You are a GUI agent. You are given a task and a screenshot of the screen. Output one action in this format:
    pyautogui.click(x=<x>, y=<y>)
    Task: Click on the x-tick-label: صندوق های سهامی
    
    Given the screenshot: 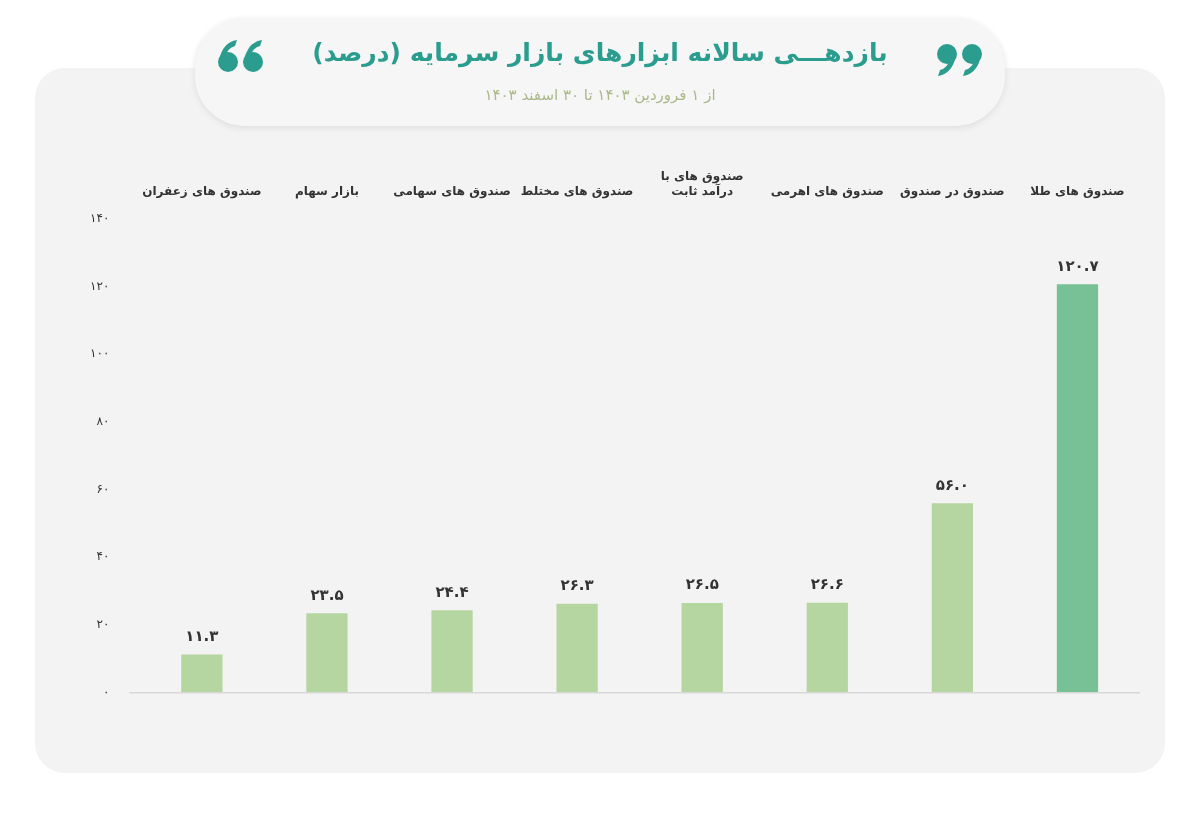 What is the action you would take?
    pyautogui.click(x=452, y=191)
    